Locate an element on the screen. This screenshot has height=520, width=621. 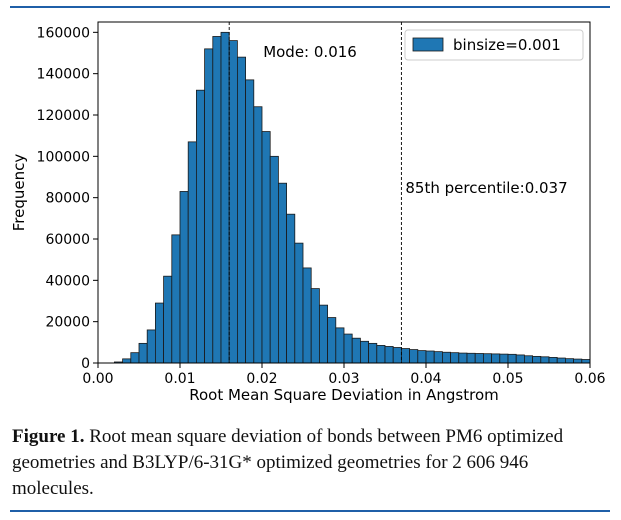
x-tick-label: 0.00 is located at coordinates (97, 379).